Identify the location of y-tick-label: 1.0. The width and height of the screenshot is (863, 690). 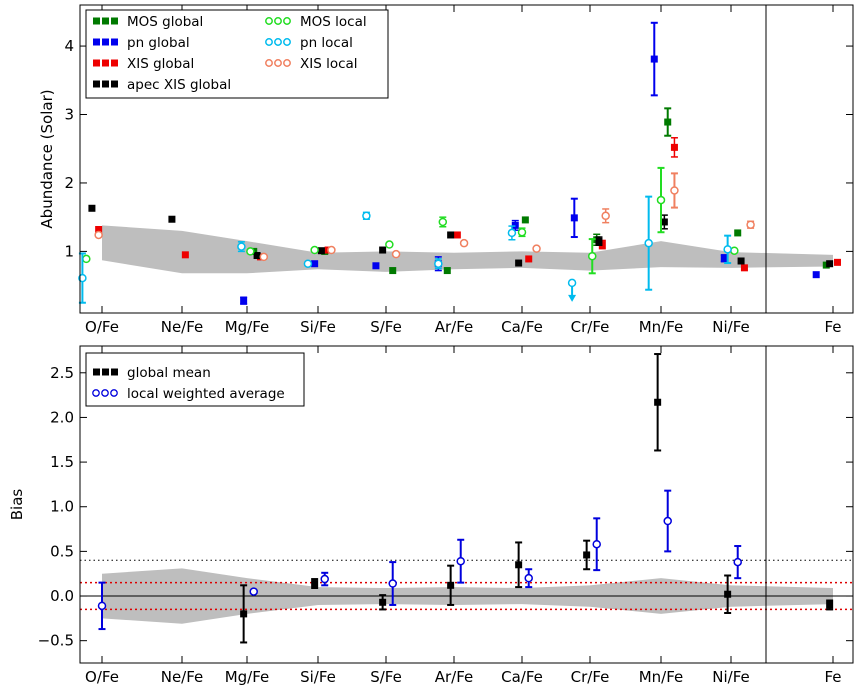
(62, 507).